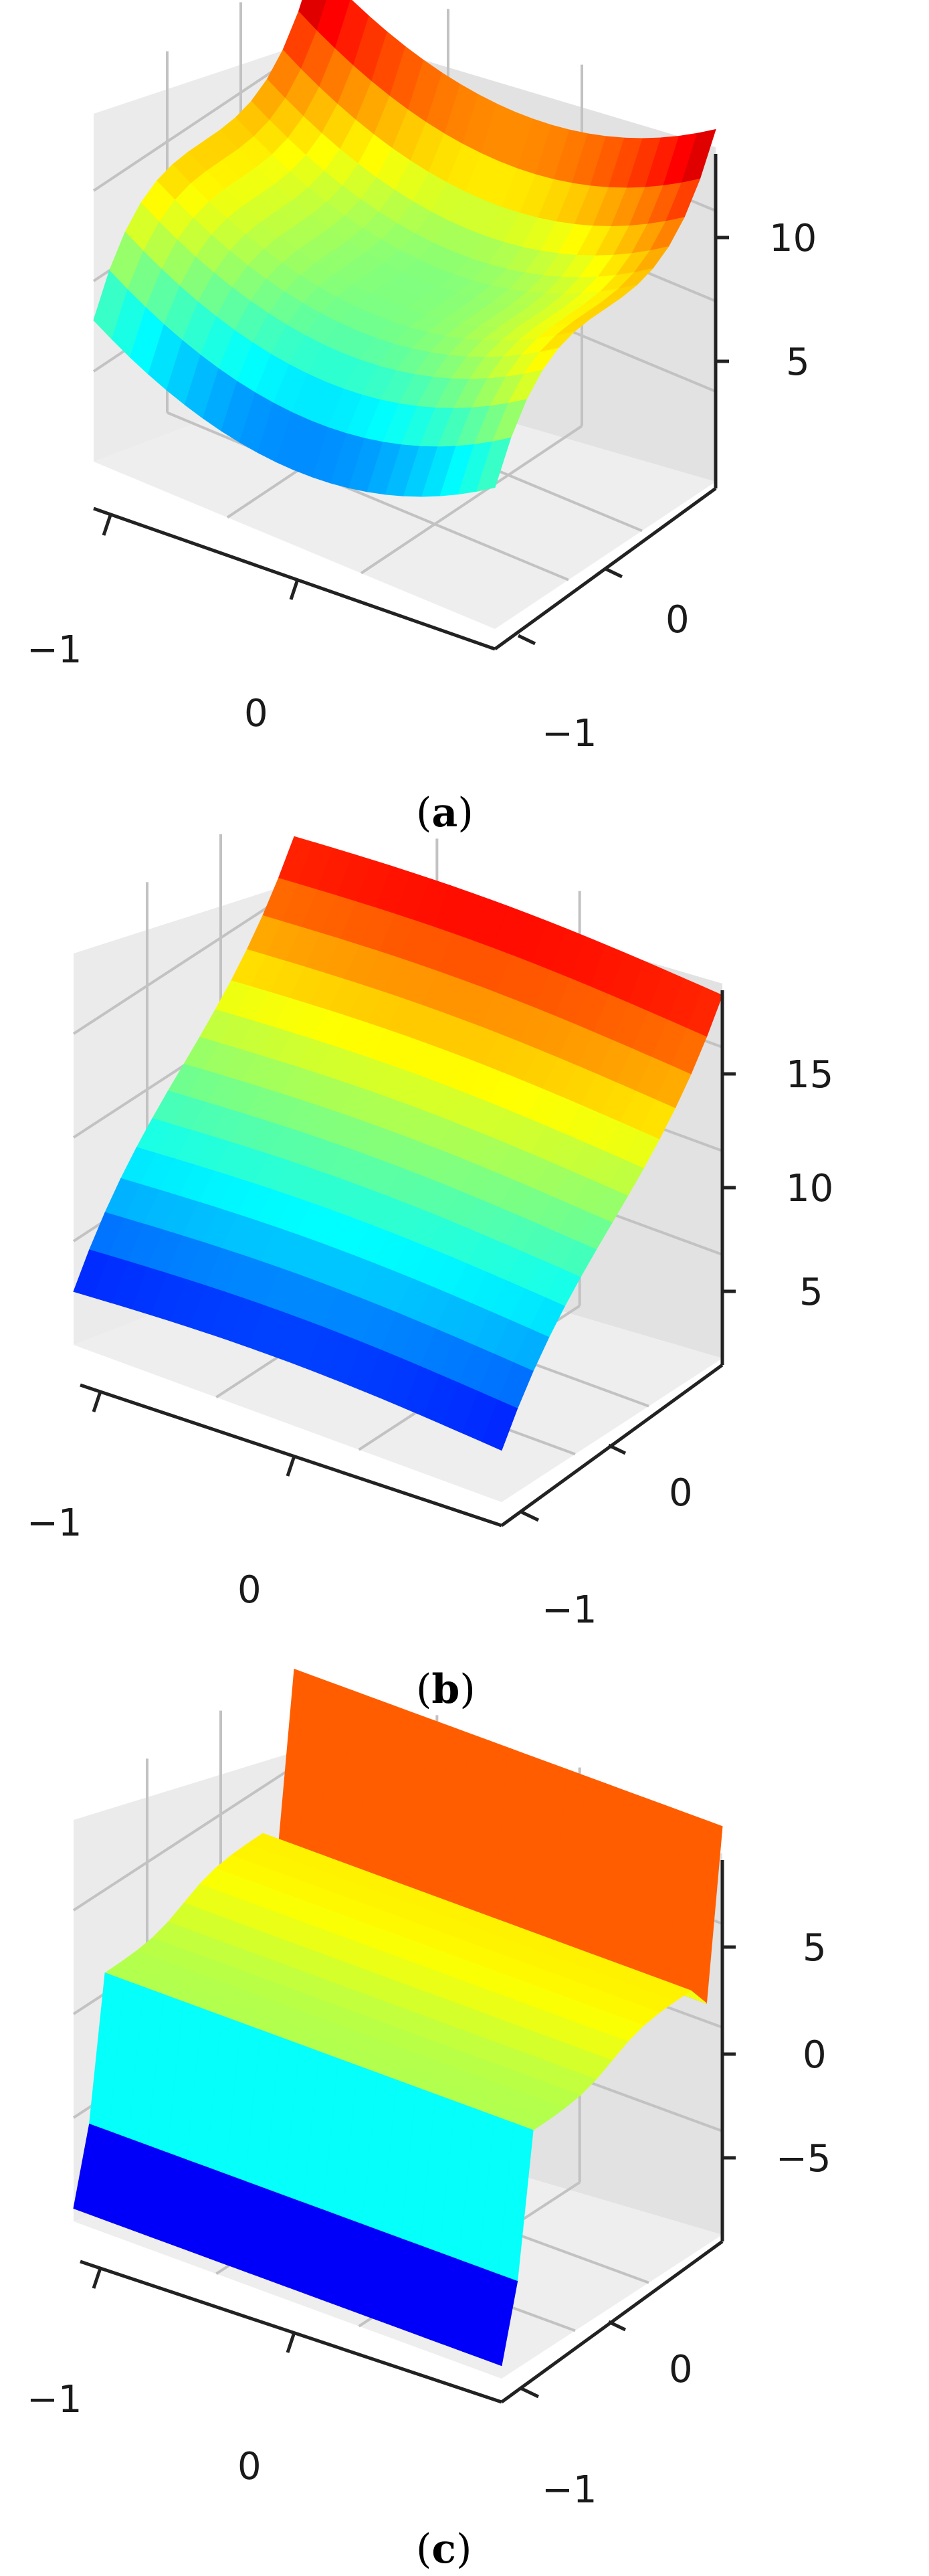  Describe the element at coordinates (804, 2159) in the screenshot. I see `panel-c-ztick-label-m5: −5` at that location.